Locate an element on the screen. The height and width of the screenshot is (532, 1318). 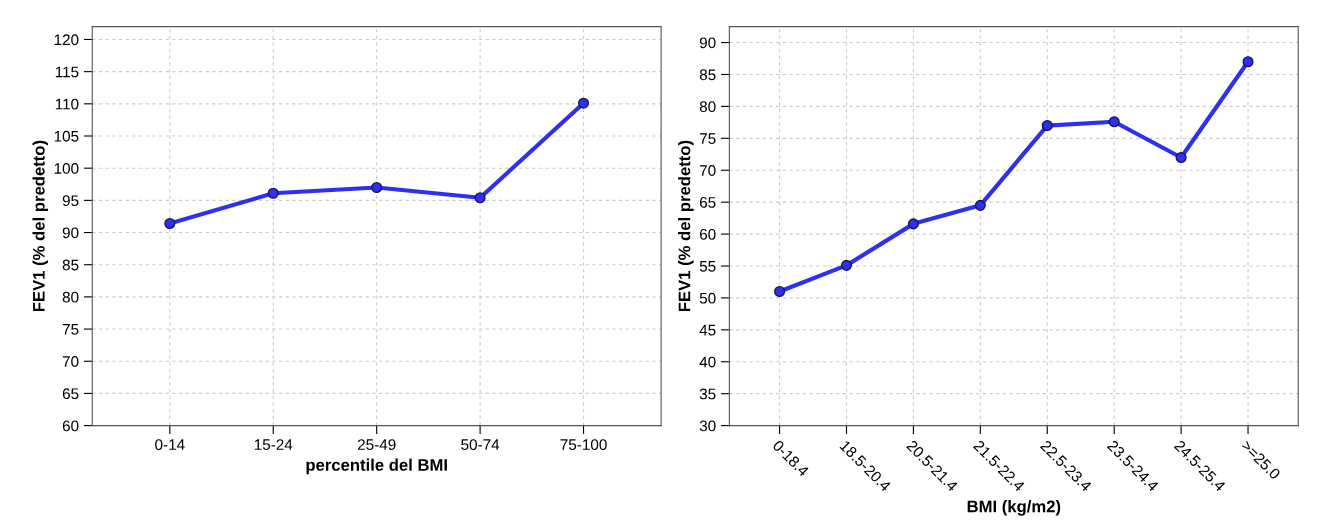
y-tick-label: 55 is located at coordinates (707, 266).